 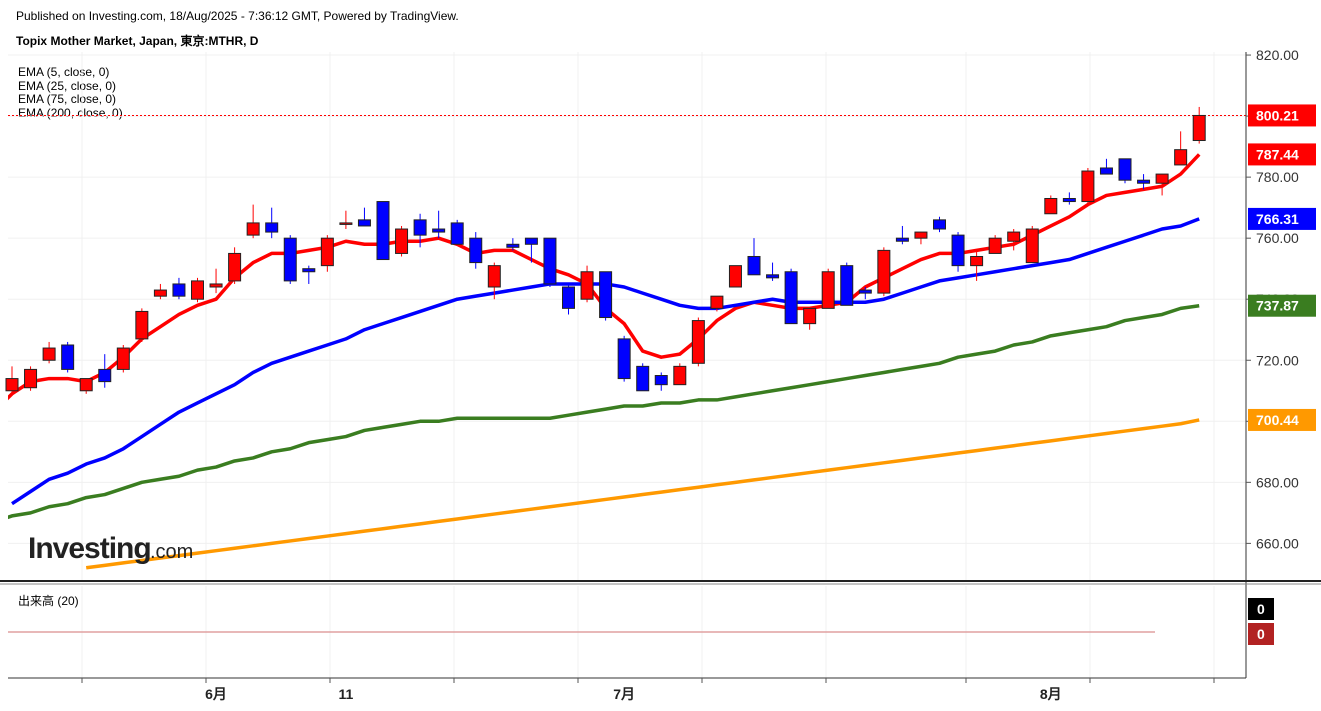 What do you see at coordinates (1277, 420) in the screenshot?
I see `price-tag-label: 700.44` at bounding box center [1277, 420].